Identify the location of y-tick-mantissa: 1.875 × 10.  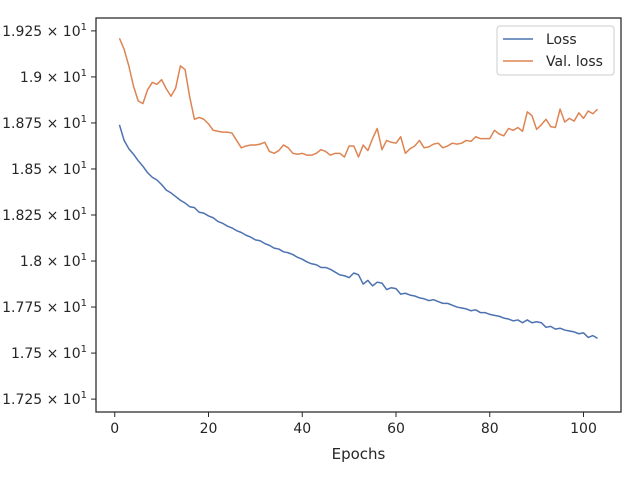
(41, 124).